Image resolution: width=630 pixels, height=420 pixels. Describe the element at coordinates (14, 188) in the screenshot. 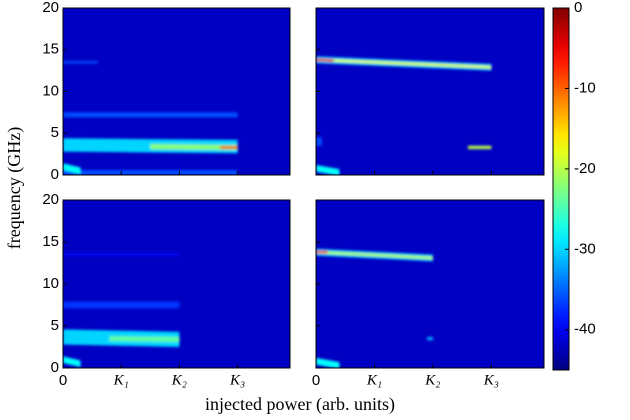

I see `y-axis-label: frequency (GHz)` at that location.